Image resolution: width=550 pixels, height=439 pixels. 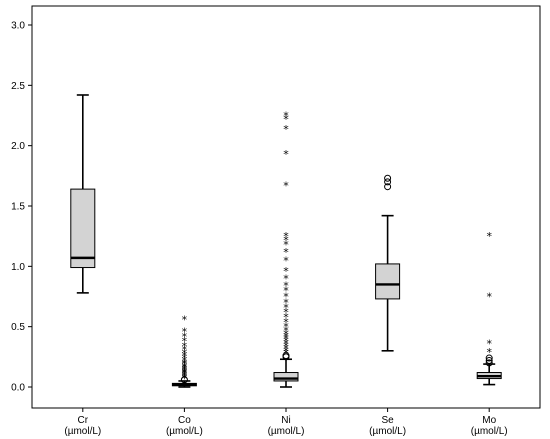 What do you see at coordinates (387, 431) in the screenshot?
I see `category-unit-se: (µmol/L)` at bounding box center [387, 431].